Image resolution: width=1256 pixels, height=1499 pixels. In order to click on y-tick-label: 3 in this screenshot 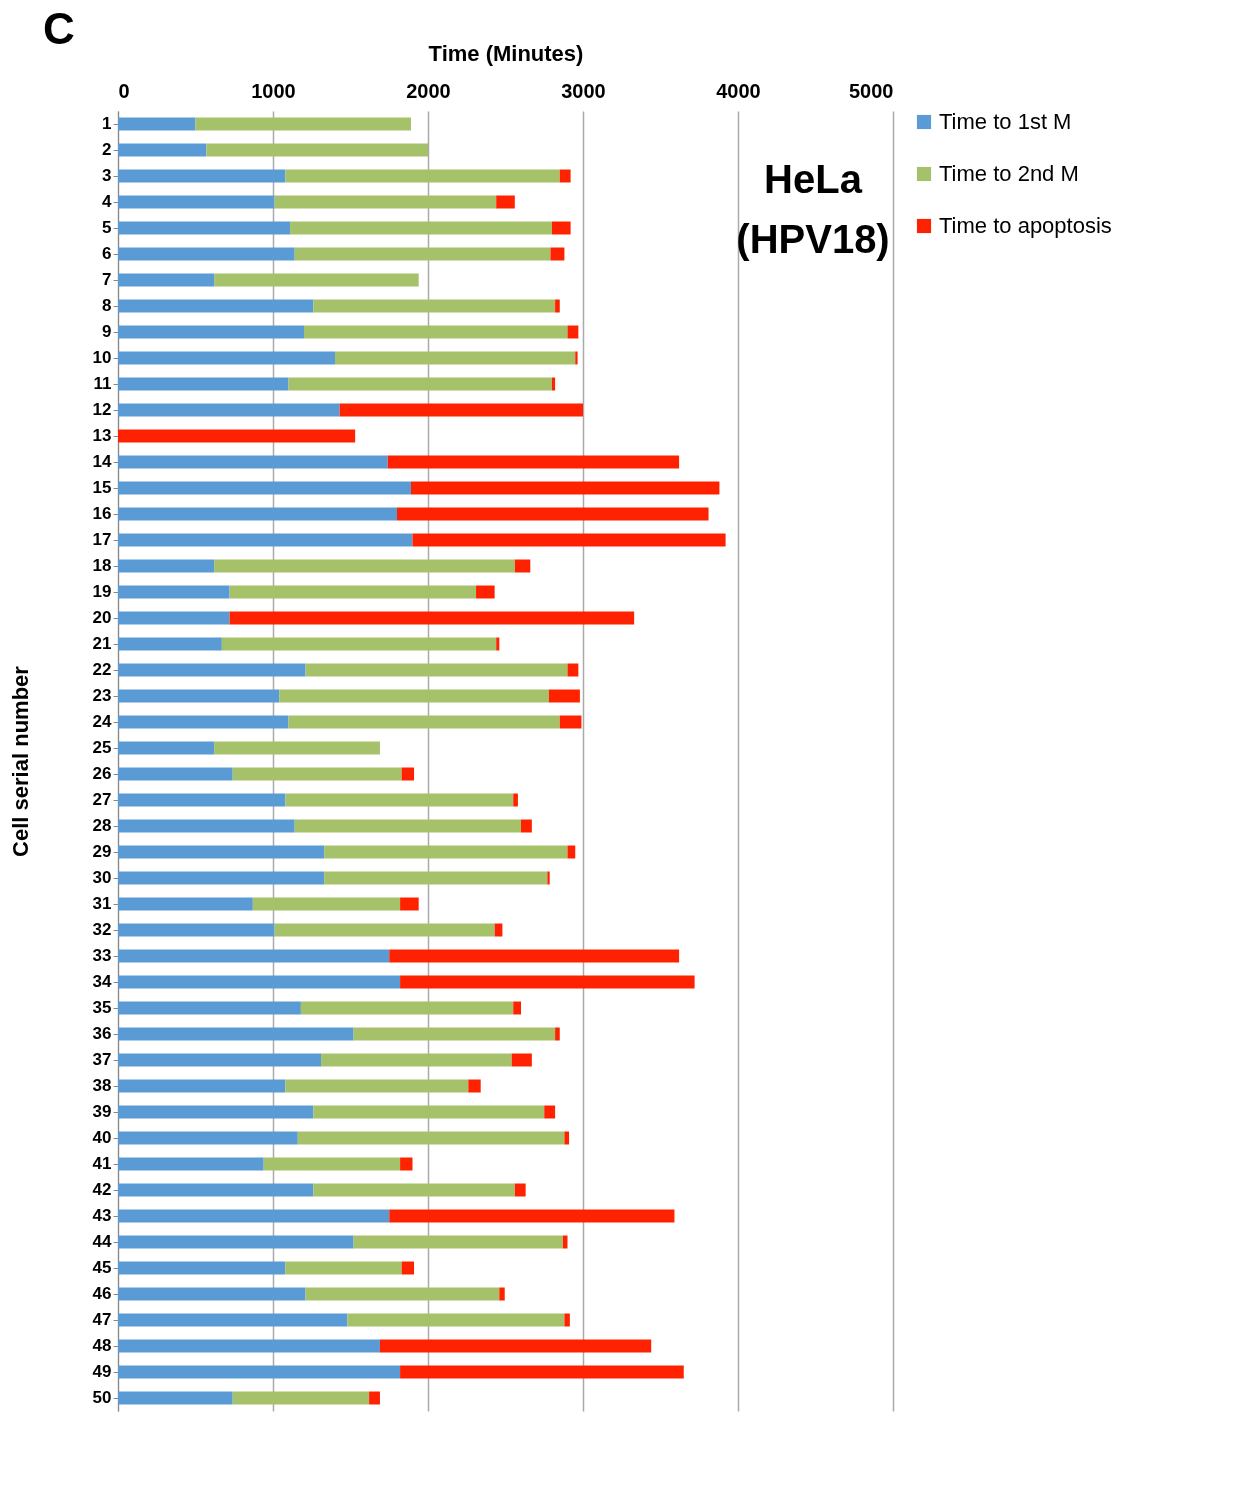, I will do `click(107, 175)`.